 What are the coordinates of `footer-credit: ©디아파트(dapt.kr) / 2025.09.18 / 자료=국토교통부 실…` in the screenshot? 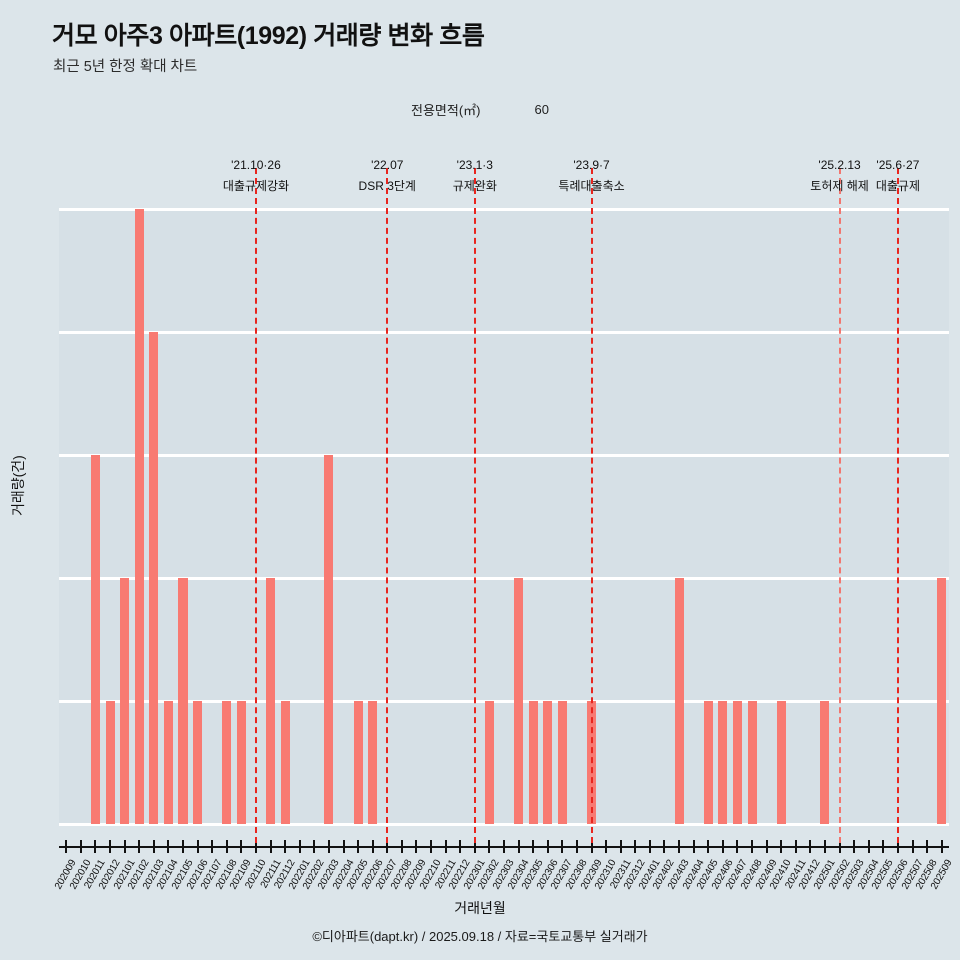 It's located at (480, 936).